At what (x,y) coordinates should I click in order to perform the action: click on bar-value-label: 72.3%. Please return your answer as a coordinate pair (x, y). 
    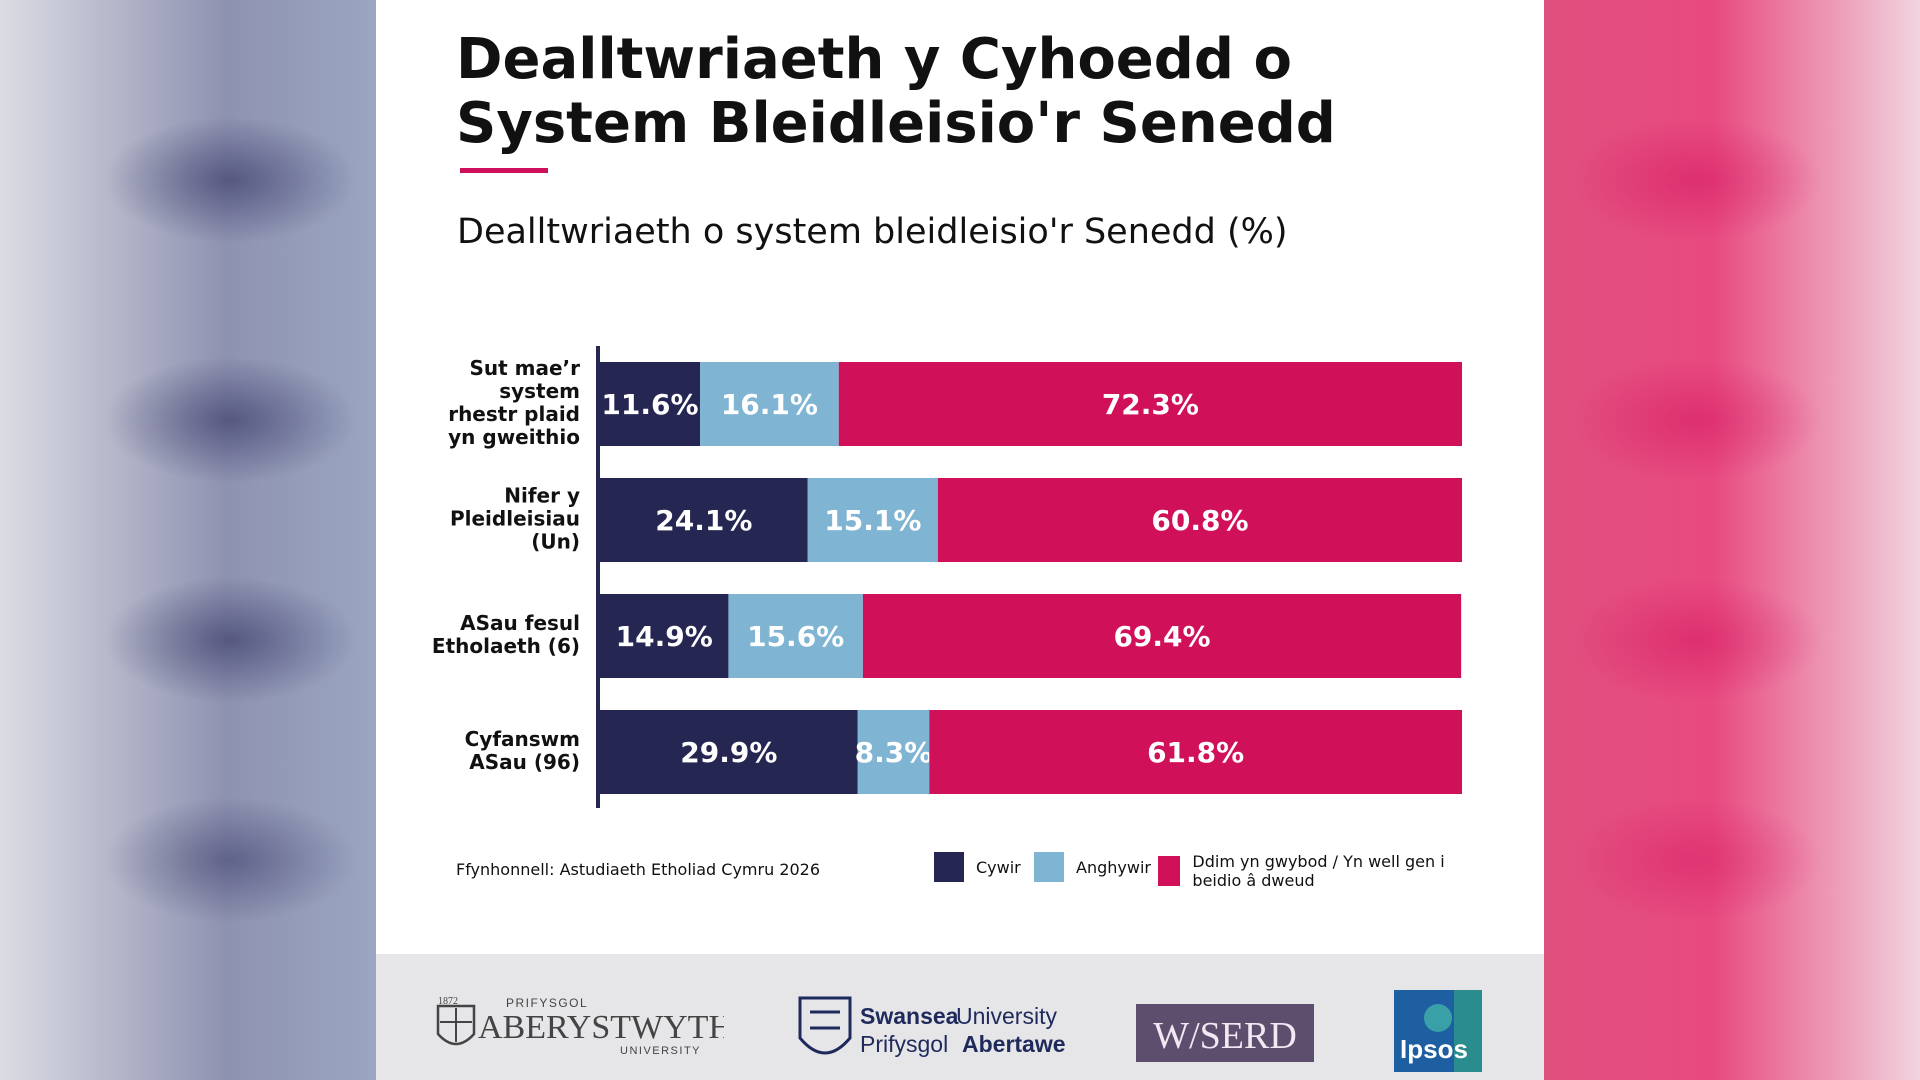
    Looking at the image, I should click on (1150, 404).